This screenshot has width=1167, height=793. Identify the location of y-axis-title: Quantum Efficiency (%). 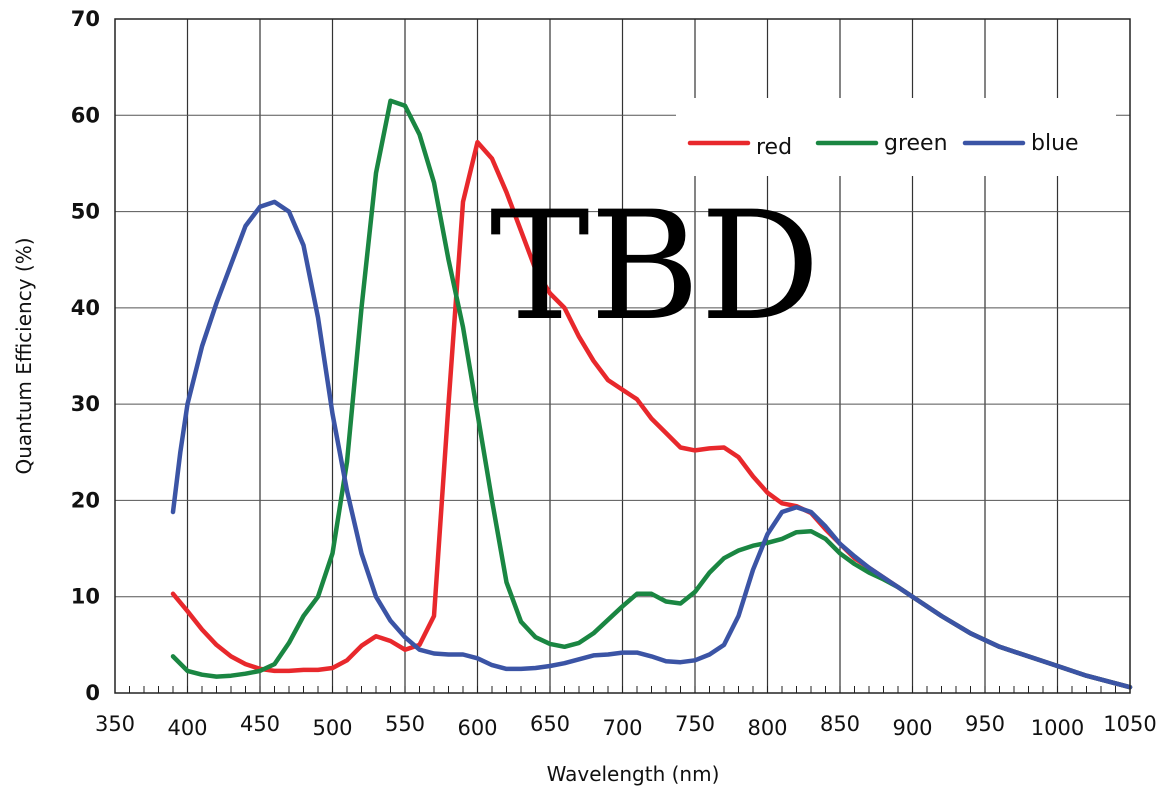
(24, 355).